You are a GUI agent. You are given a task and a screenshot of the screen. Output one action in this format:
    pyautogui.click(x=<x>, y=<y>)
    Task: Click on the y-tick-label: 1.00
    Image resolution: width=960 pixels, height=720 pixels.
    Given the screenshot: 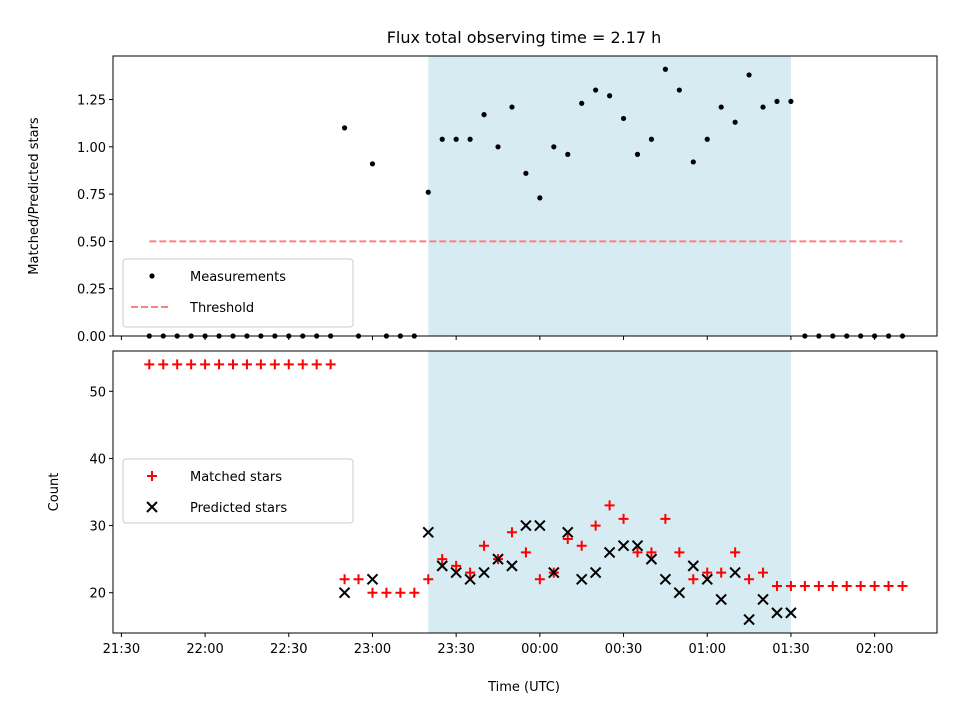 What is the action you would take?
    pyautogui.click(x=91, y=148)
    